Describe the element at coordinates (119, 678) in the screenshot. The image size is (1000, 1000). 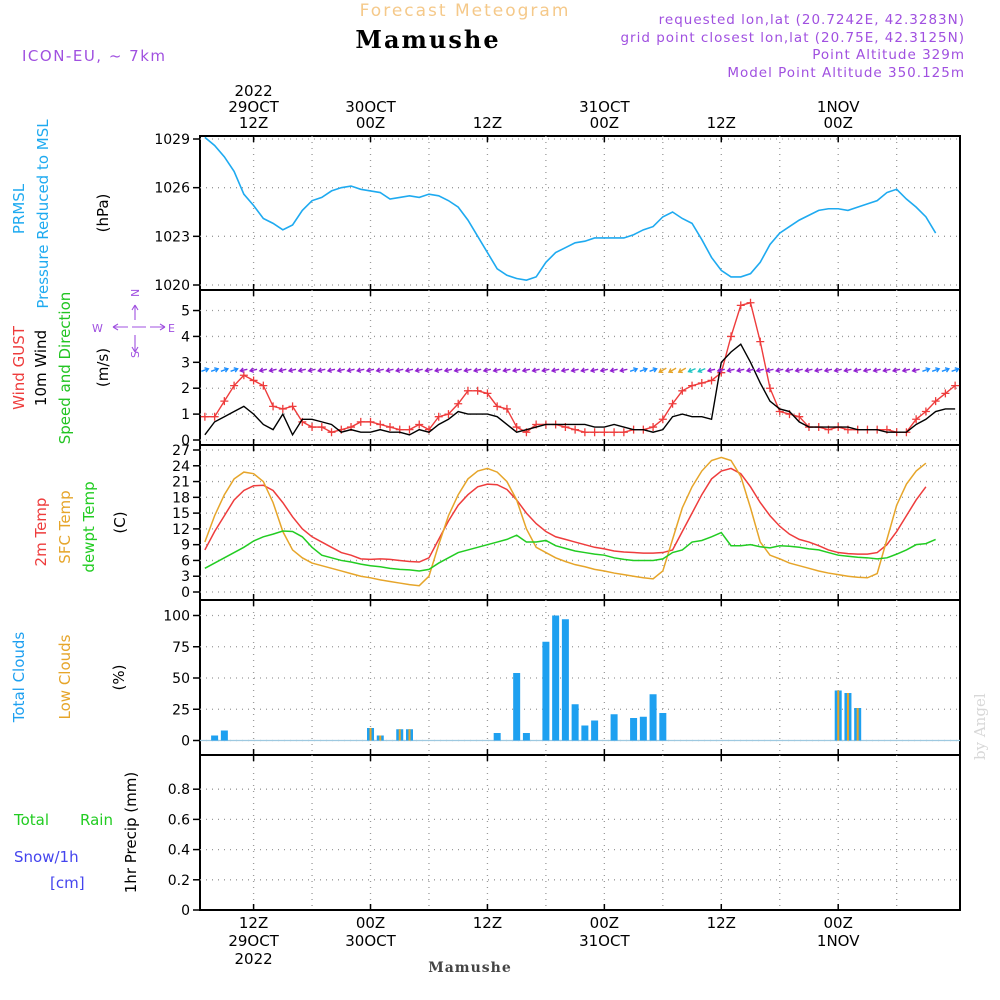
I see `clouds-ylabel: (%)` at that location.